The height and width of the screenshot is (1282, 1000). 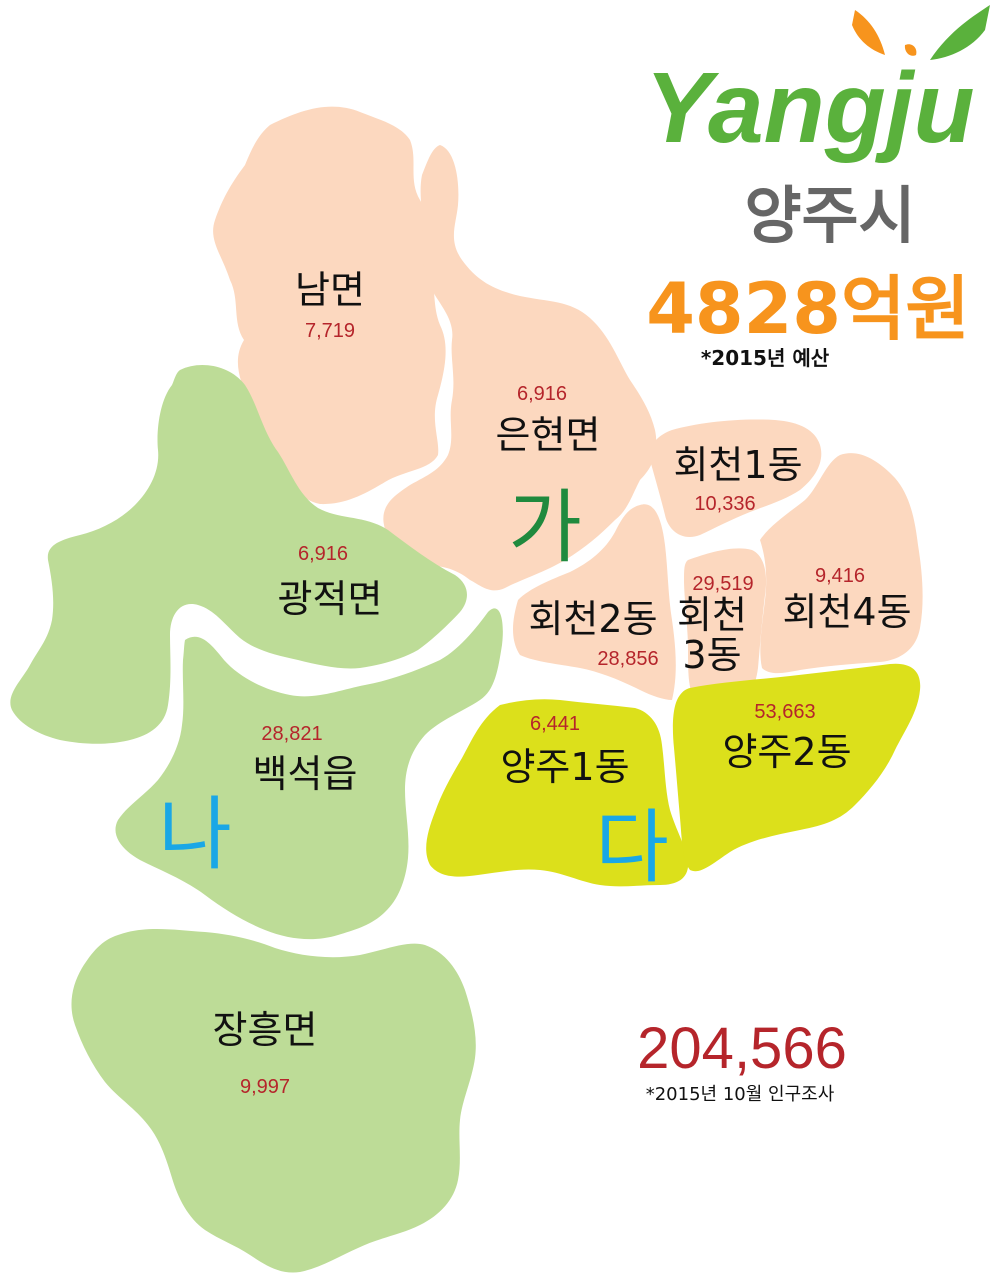 What do you see at coordinates (765, 358) in the screenshot?
I see `budget-note: *2015년 예산` at bounding box center [765, 358].